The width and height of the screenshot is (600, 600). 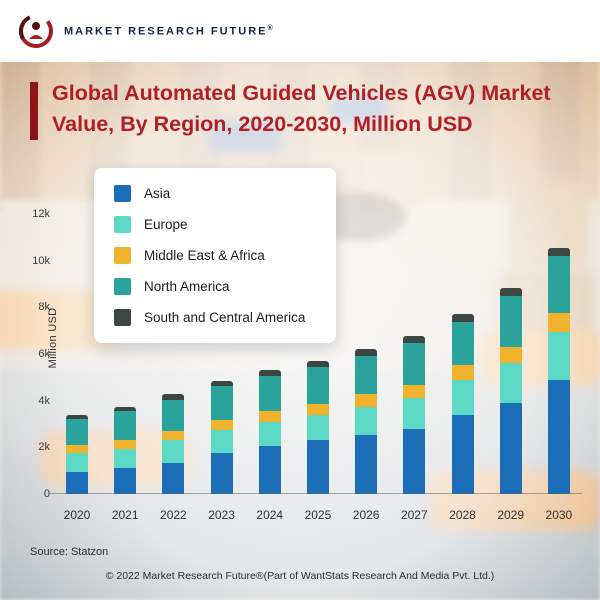 I want to click on bar-2022: 2022, so click(x=173, y=368).